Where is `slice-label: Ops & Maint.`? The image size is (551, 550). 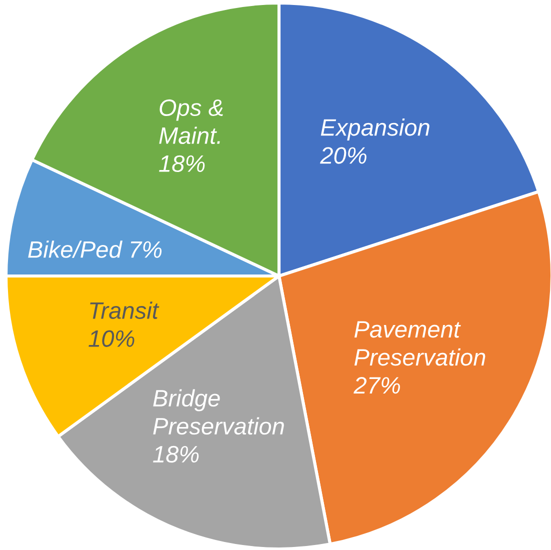
slice-label: Ops & Maint. is located at coordinates (191, 121).